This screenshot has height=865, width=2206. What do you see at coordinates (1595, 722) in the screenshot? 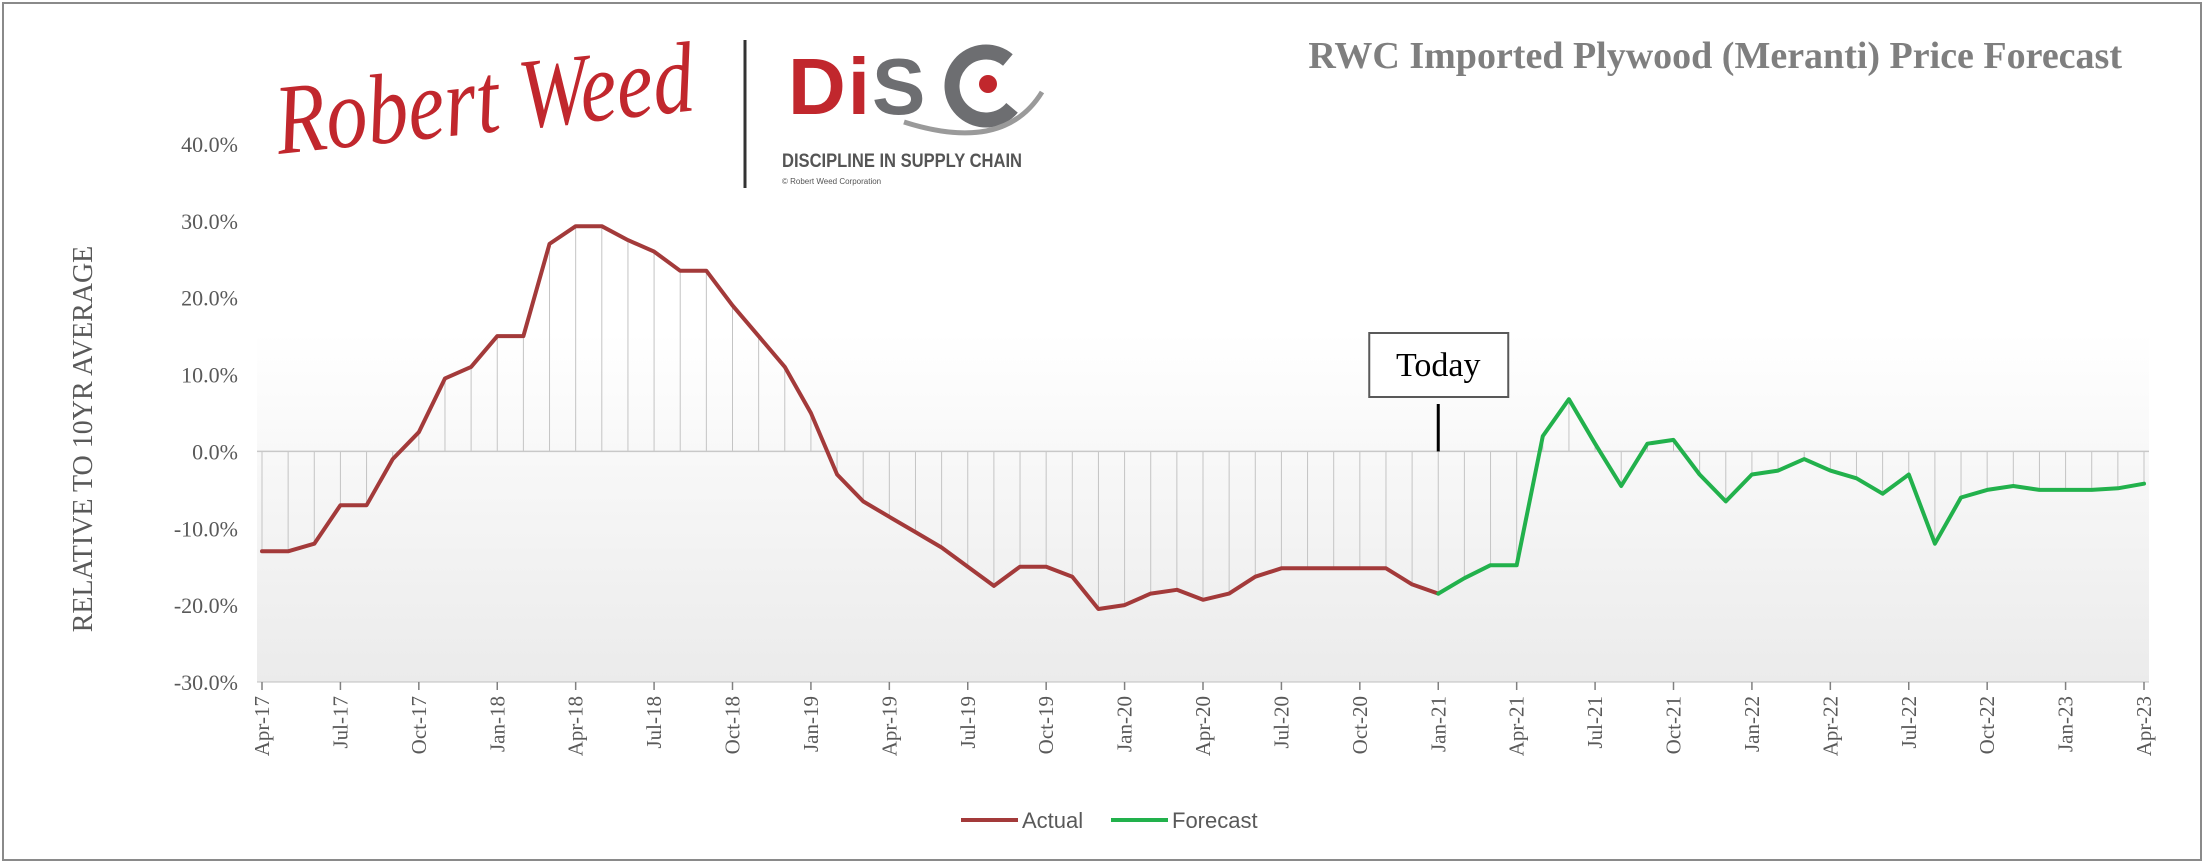
I see `x-tick-label: Jul-21` at bounding box center [1595, 722].